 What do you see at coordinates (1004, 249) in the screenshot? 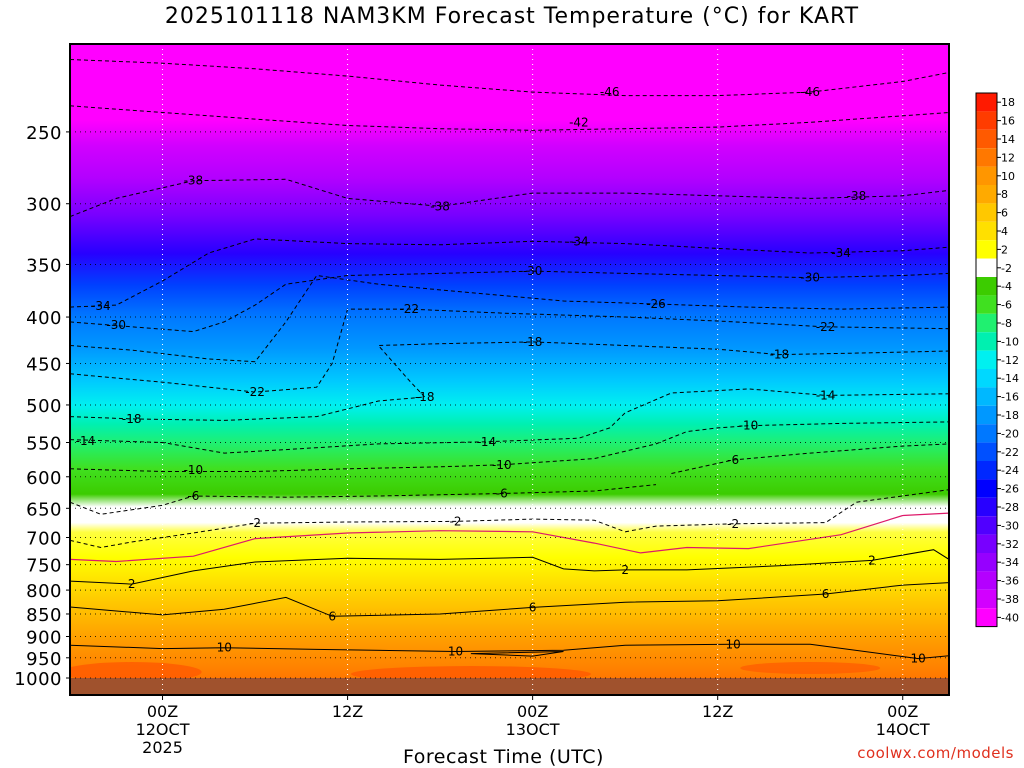
I see `colorbar-label: 2` at bounding box center [1004, 249].